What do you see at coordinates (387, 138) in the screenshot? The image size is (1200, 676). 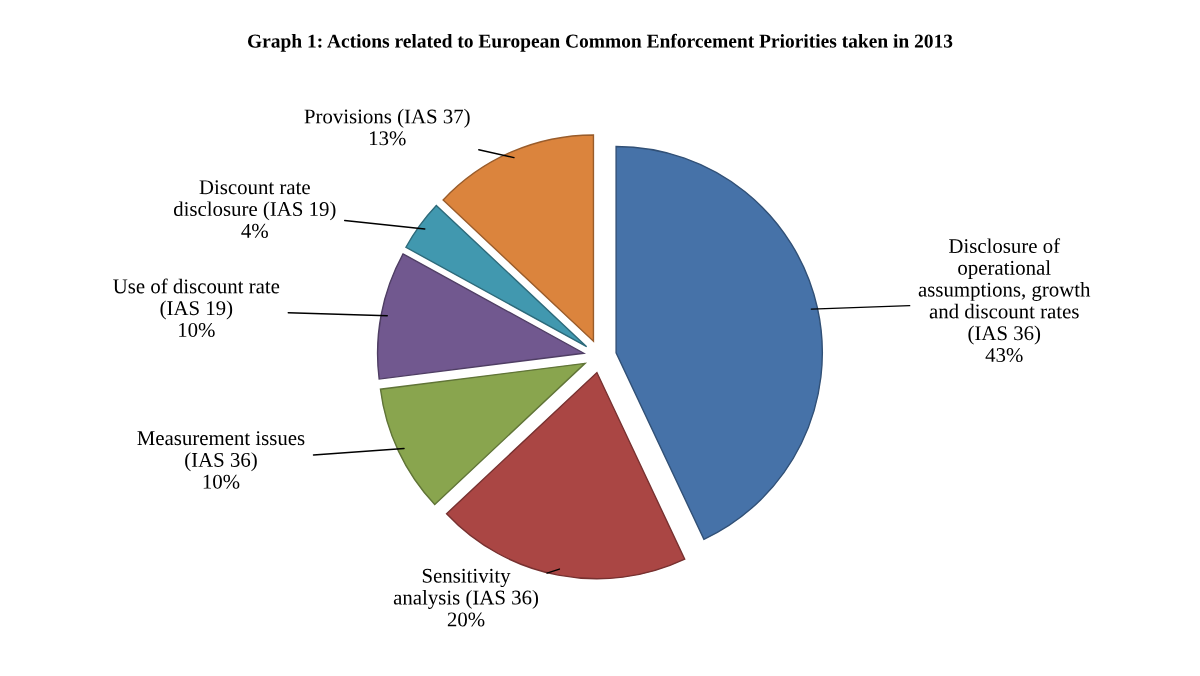 I see `data-label: 13%` at bounding box center [387, 138].